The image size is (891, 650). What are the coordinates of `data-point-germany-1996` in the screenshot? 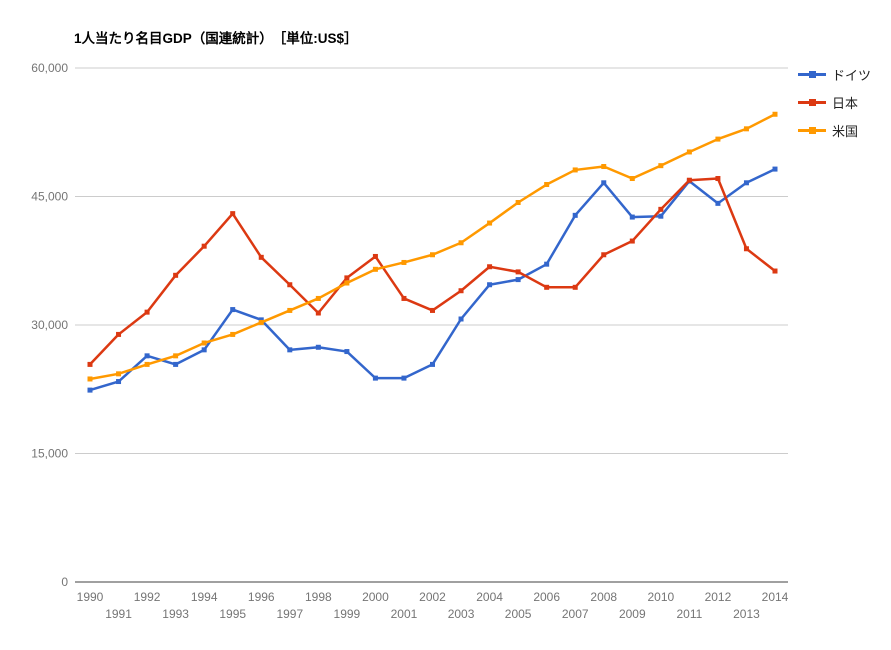 It's located at (261, 320).